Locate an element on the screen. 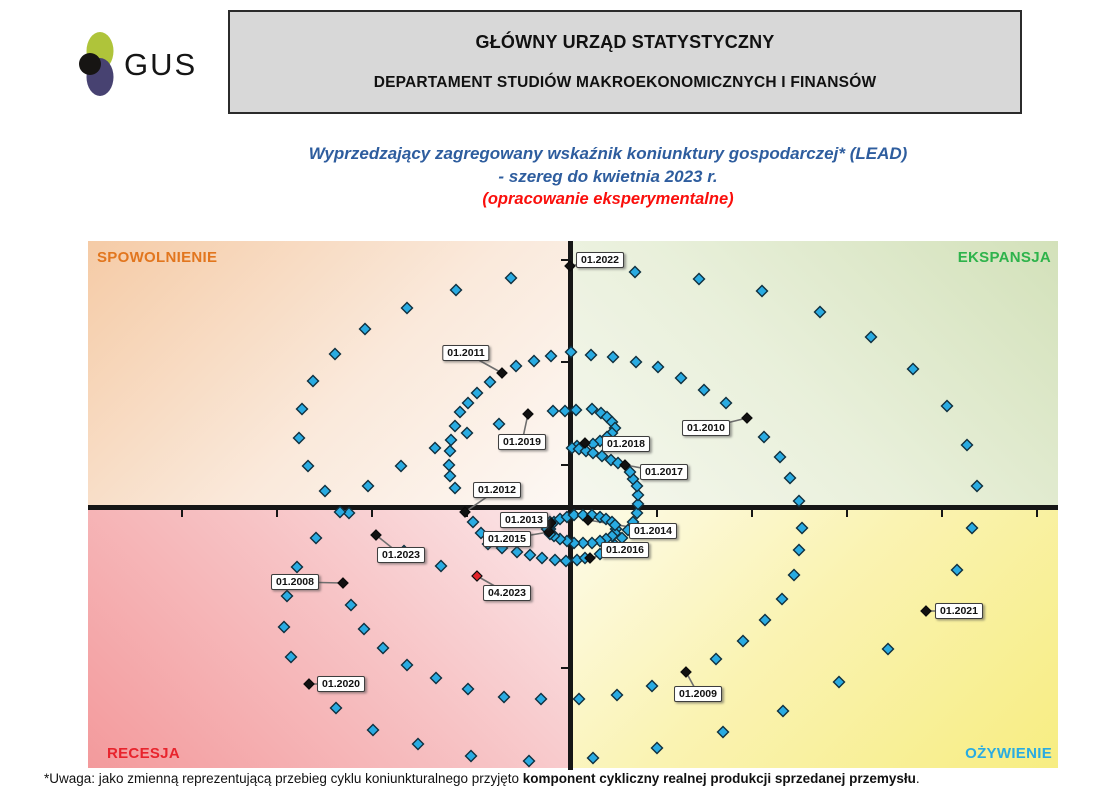 The height and width of the screenshot is (792, 1116). gus-logo-text: GUS is located at coordinates (161, 64).